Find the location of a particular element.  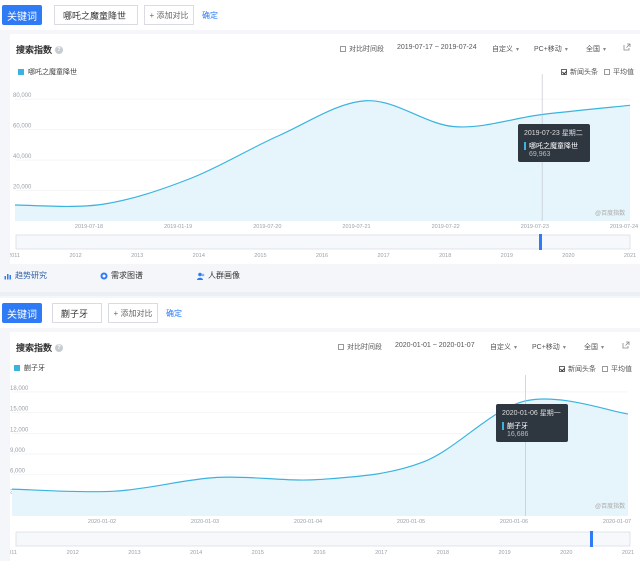

x-tick-label: 2019-07-24 is located at coordinates (624, 227).